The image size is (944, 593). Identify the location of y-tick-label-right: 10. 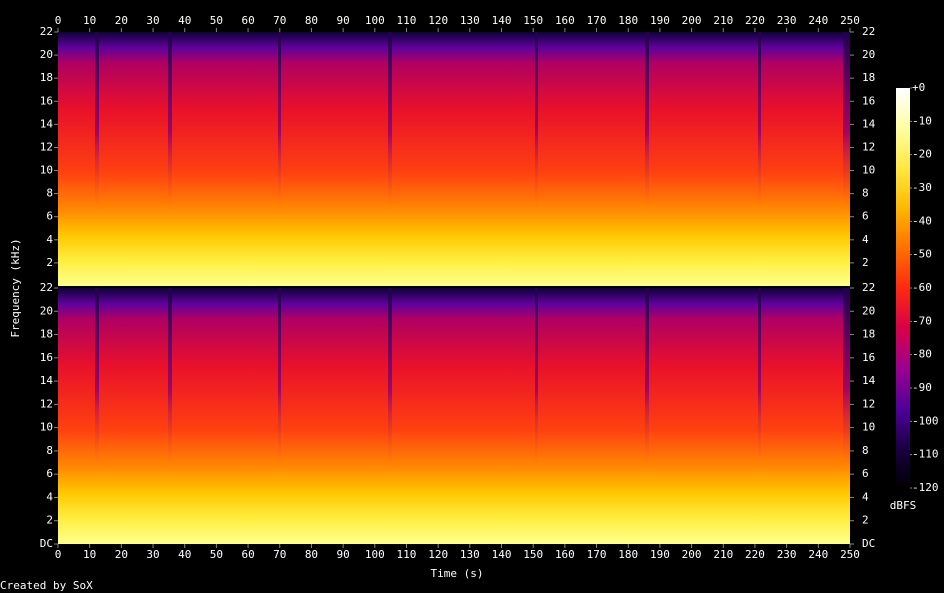
(868, 427).